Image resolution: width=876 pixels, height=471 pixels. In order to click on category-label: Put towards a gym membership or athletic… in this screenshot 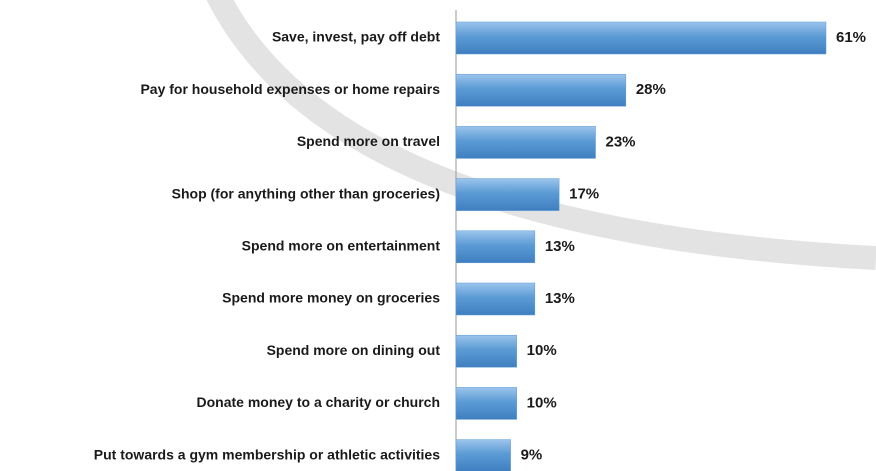, I will do `click(267, 454)`.